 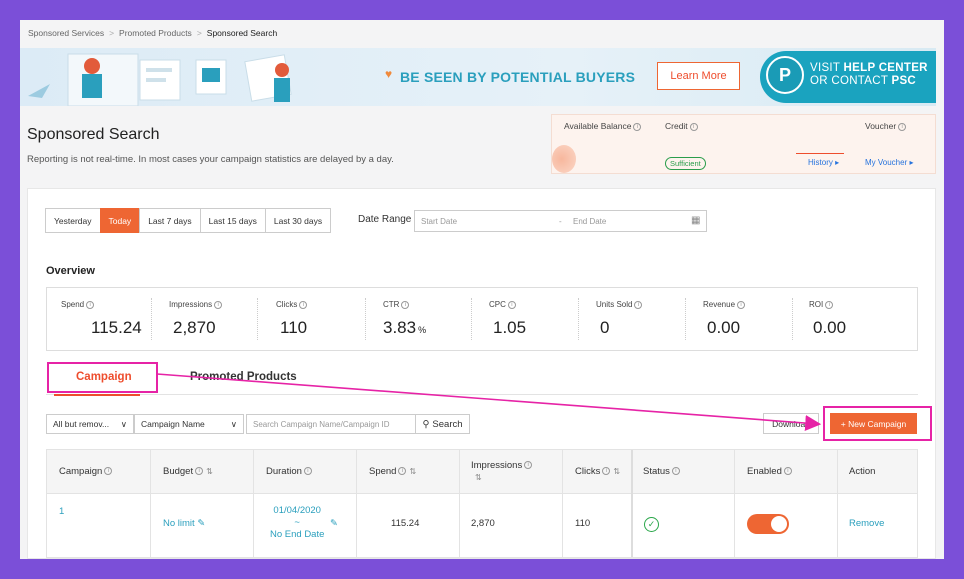 I want to click on date-btn-last-30-days: Last 30 days, so click(x=298, y=220).